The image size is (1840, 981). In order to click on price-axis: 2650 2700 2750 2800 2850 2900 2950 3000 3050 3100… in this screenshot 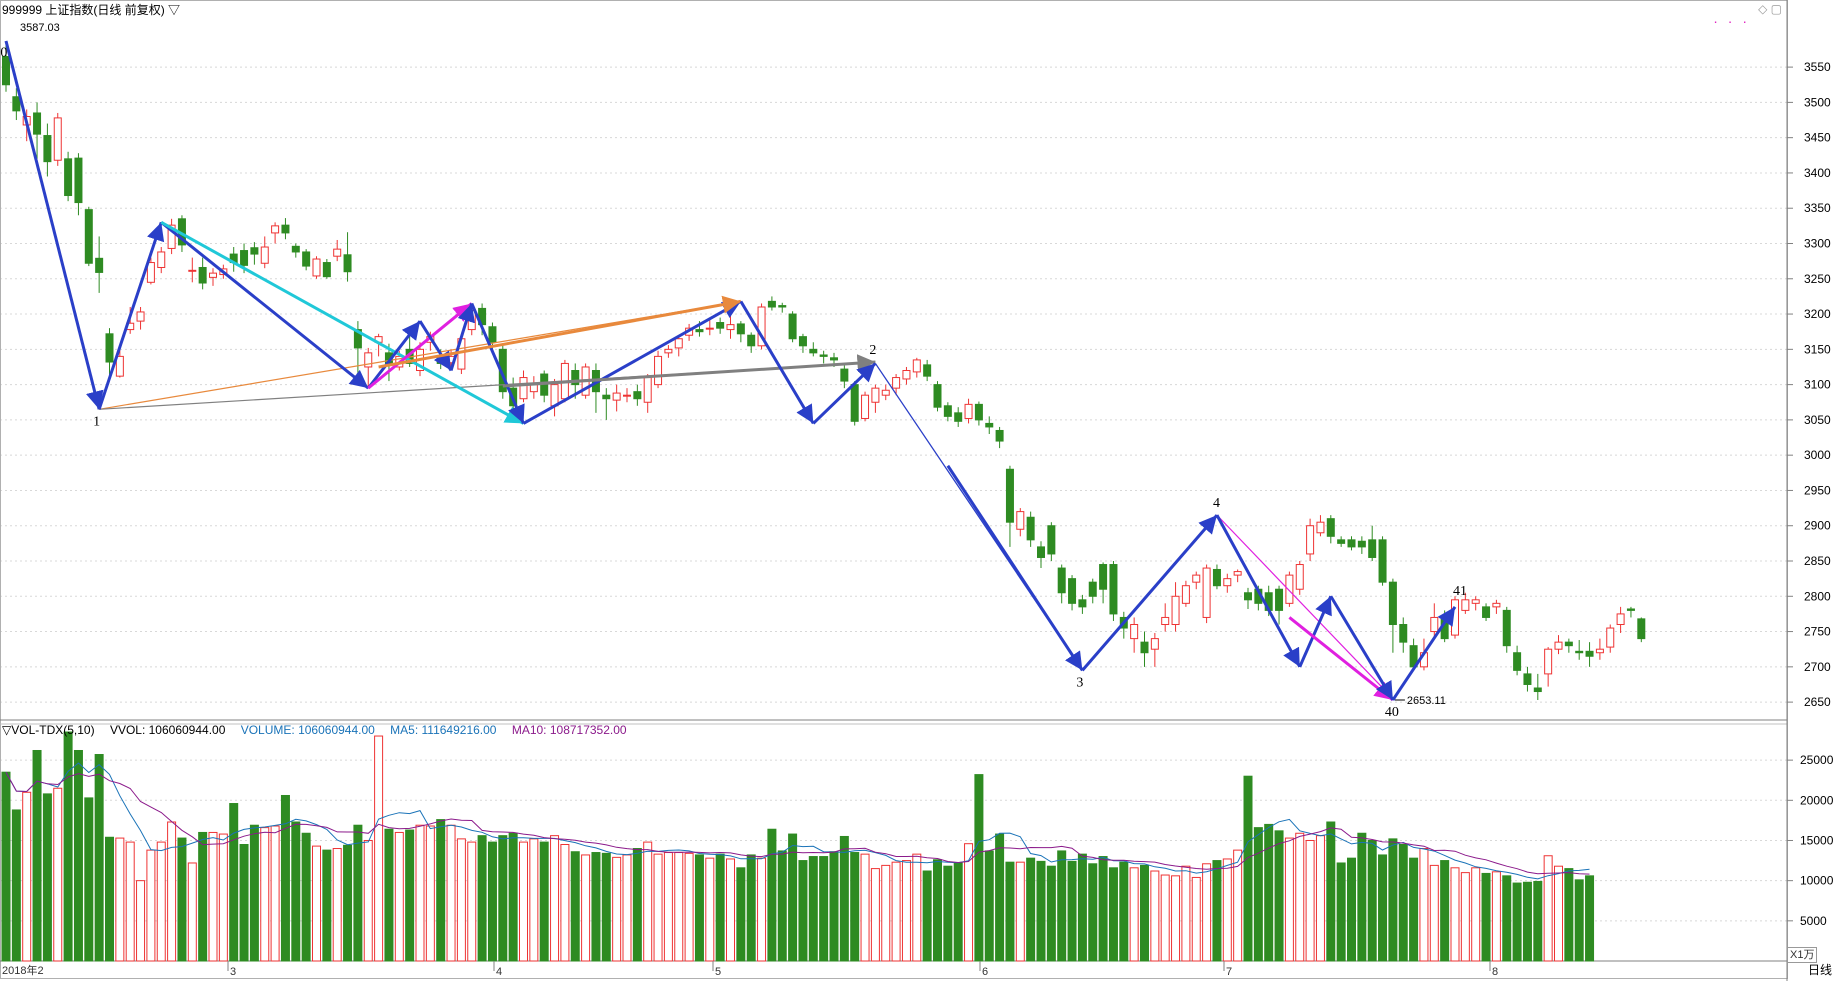, I will do `click(1809, 384)`.